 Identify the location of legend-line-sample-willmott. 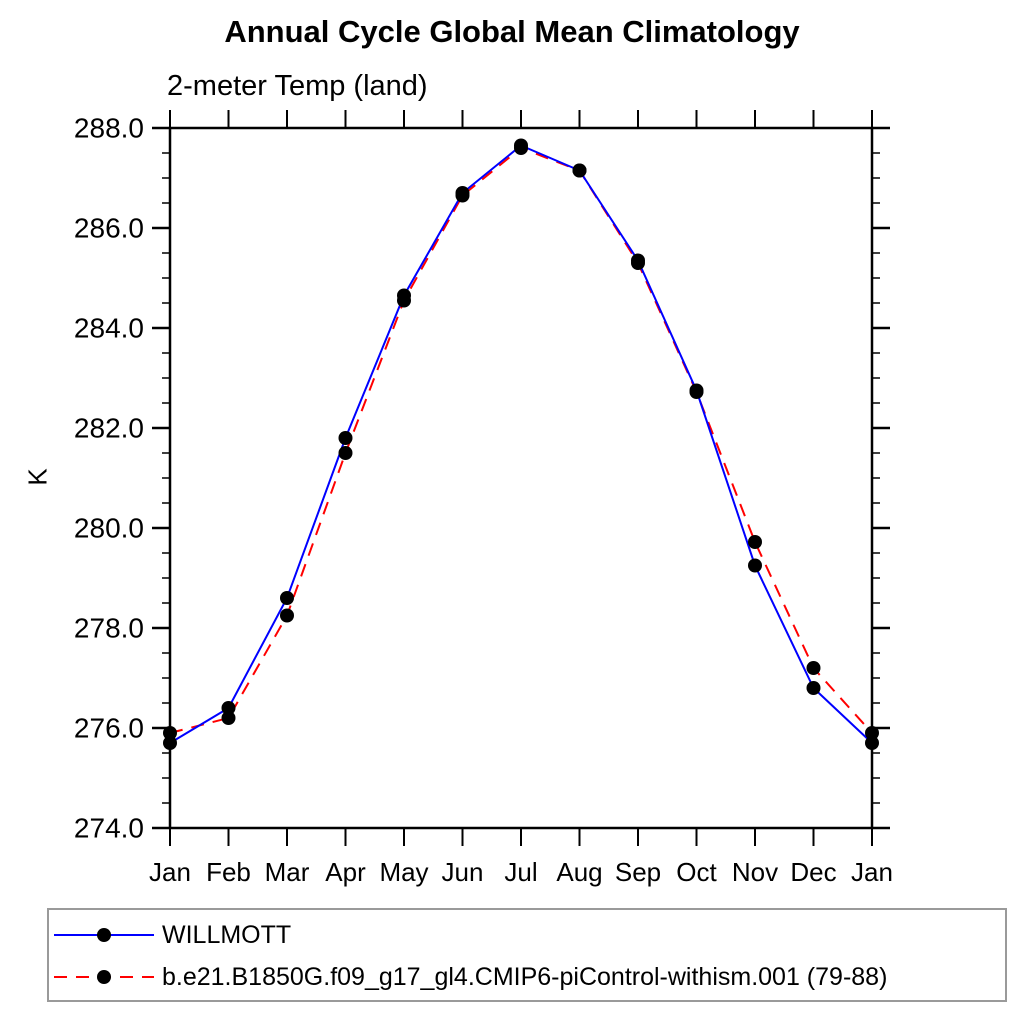
(104, 935).